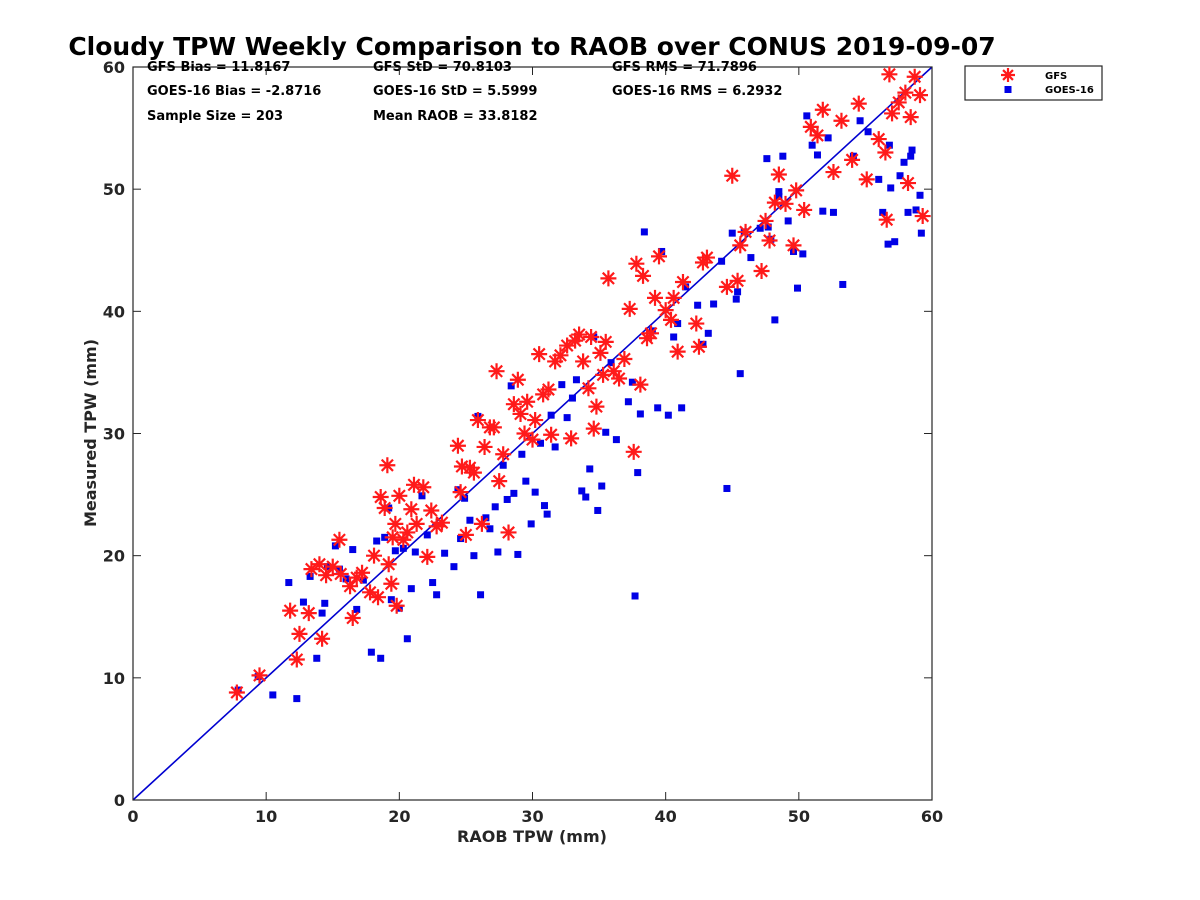 The width and height of the screenshot is (1200, 900). Describe the element at coordinates (455, 91) in the screenshot. I see `stat-goes-std: GOES-16 StD = 5.5999` at that location.